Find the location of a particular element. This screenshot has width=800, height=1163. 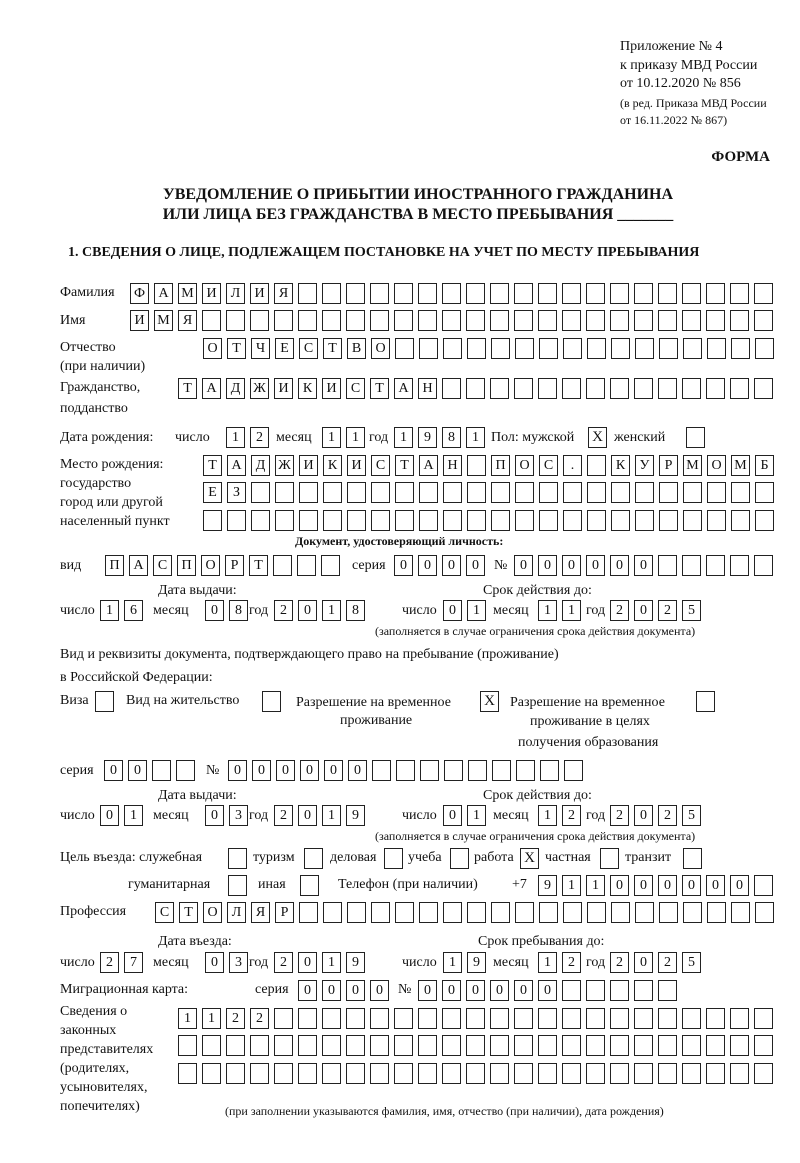

char-cell: 6 is located at coordinates (133, 610).